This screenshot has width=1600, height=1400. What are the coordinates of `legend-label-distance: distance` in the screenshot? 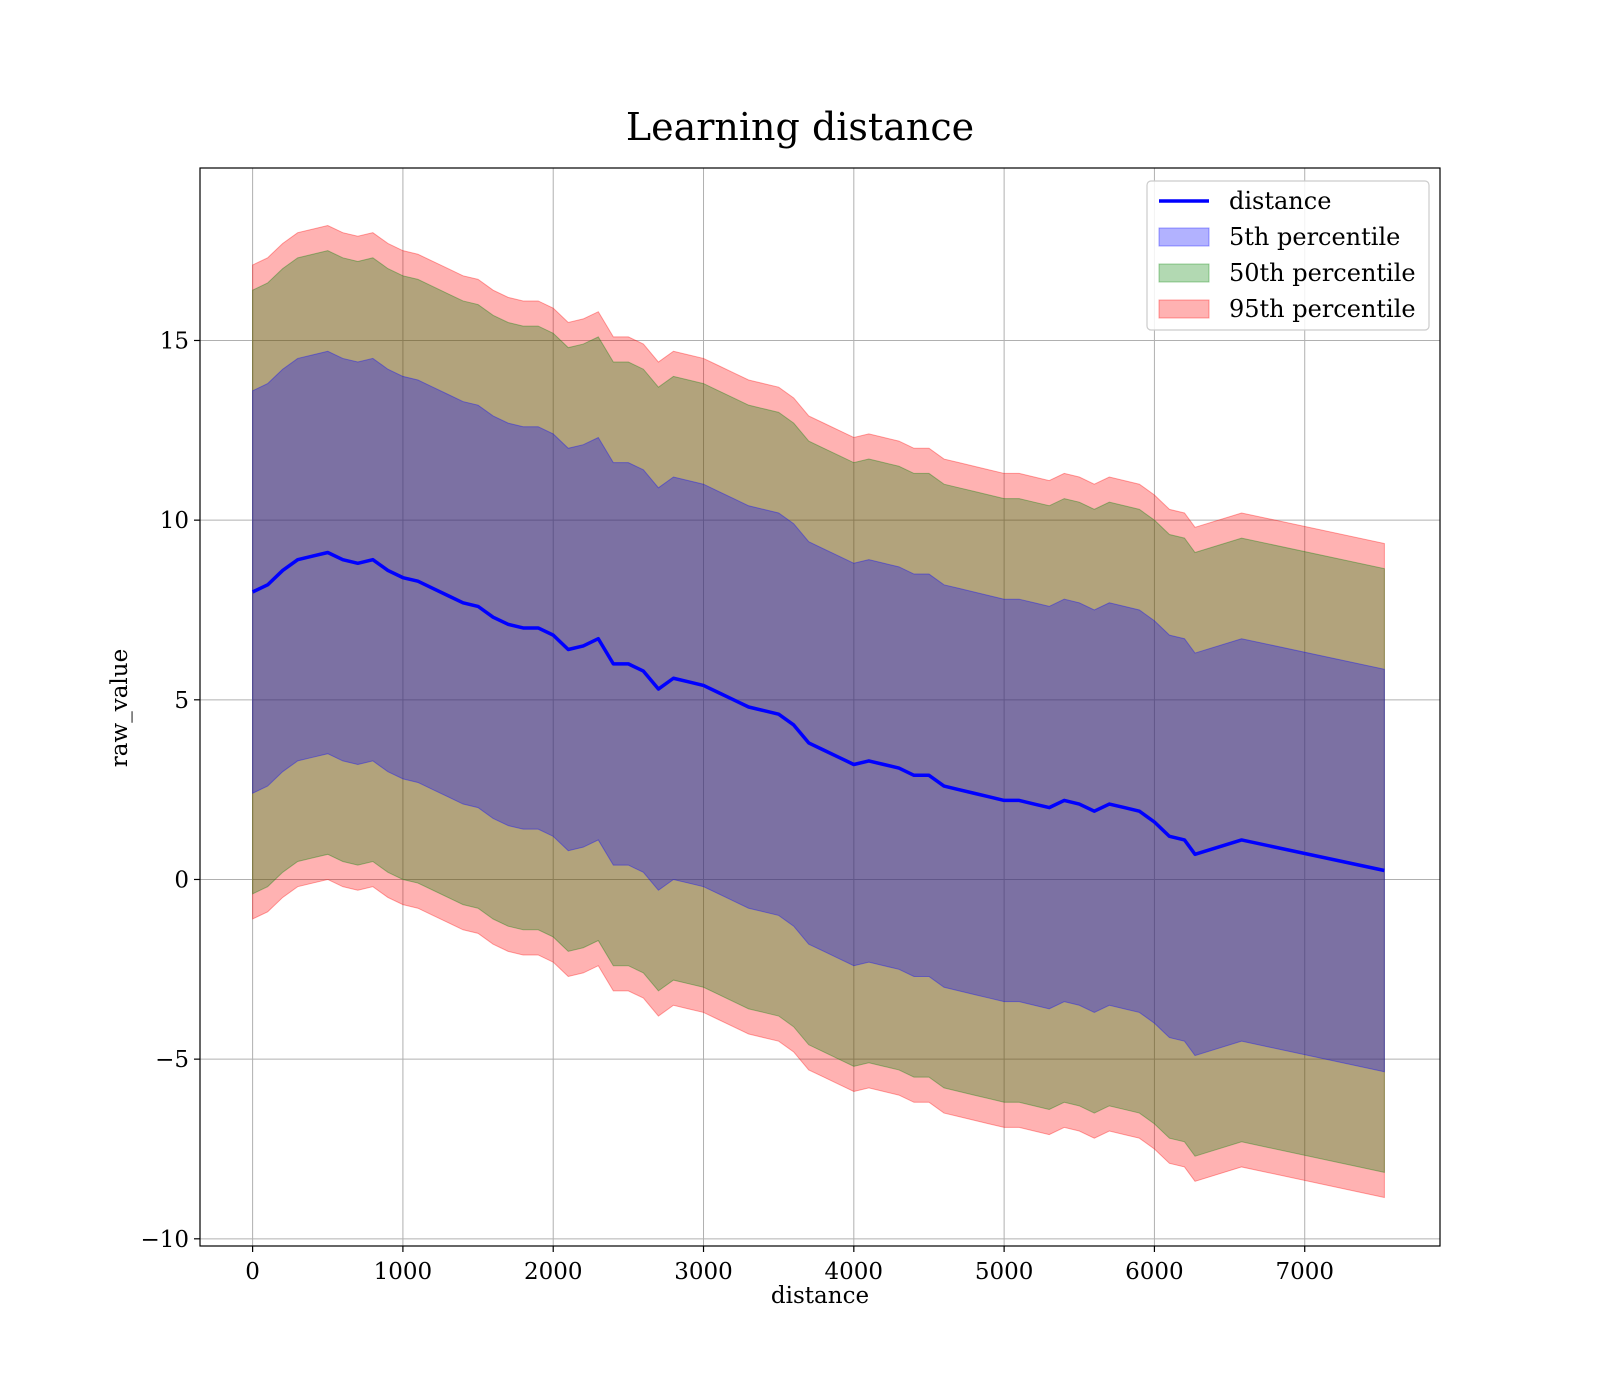 It's located at (1280, 201).